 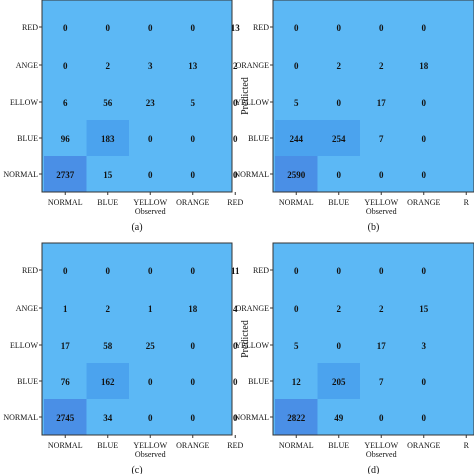 I want to click on cell-value-label: 96, so click(x=66, y=139).